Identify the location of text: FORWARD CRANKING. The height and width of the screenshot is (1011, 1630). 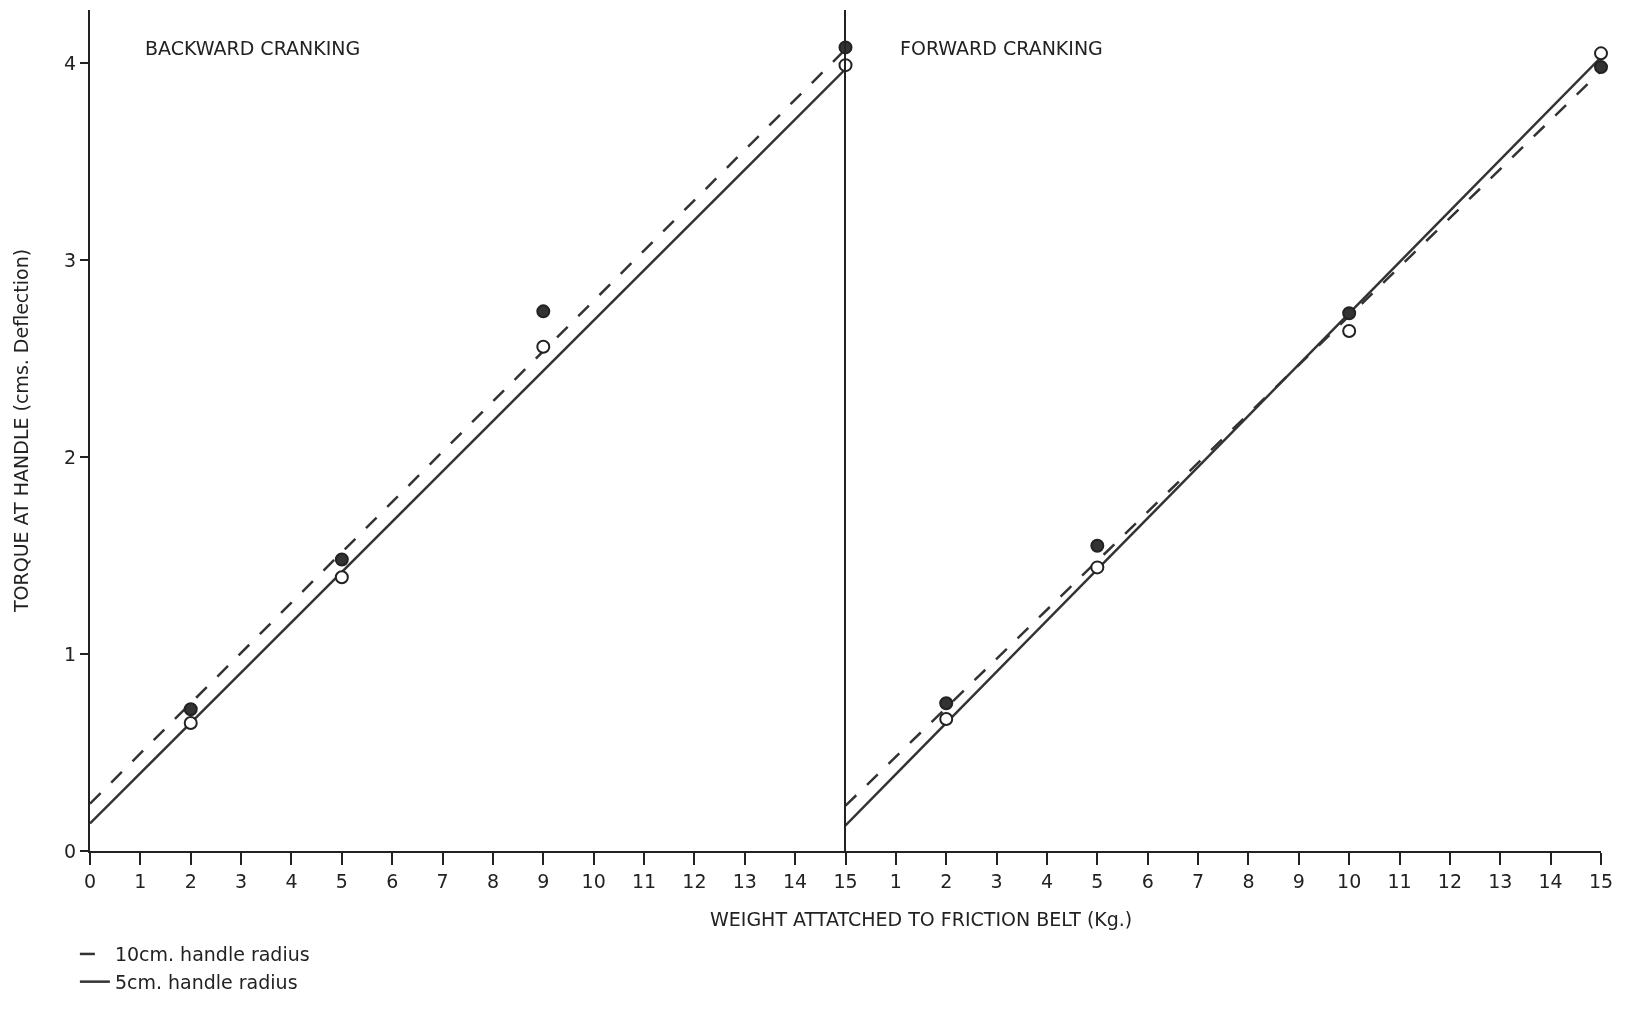
(1001, 48).